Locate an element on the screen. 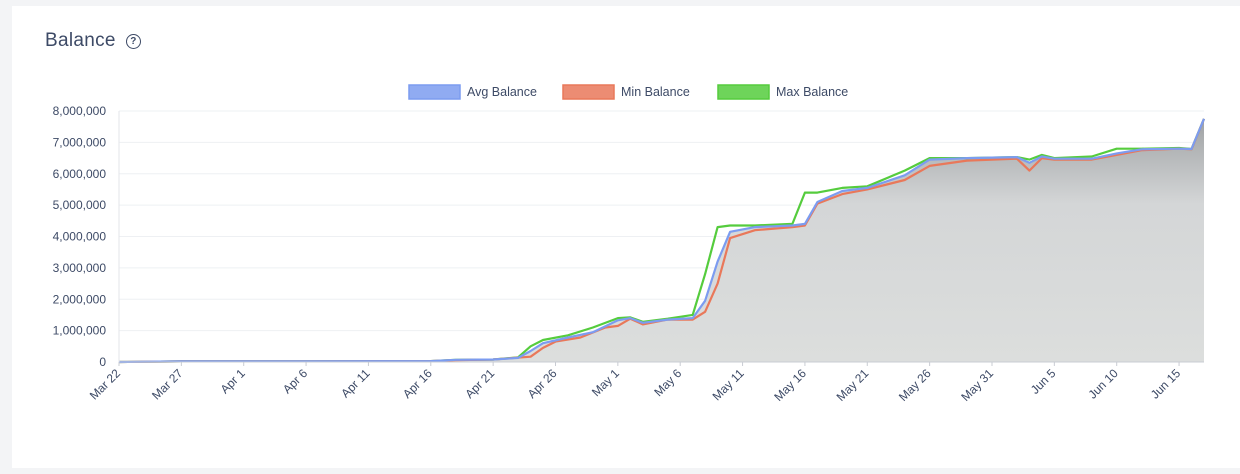 This screenshot has height=474, width=1240. x-tick-label: Apr 6 is located at coordinates (295, 381).